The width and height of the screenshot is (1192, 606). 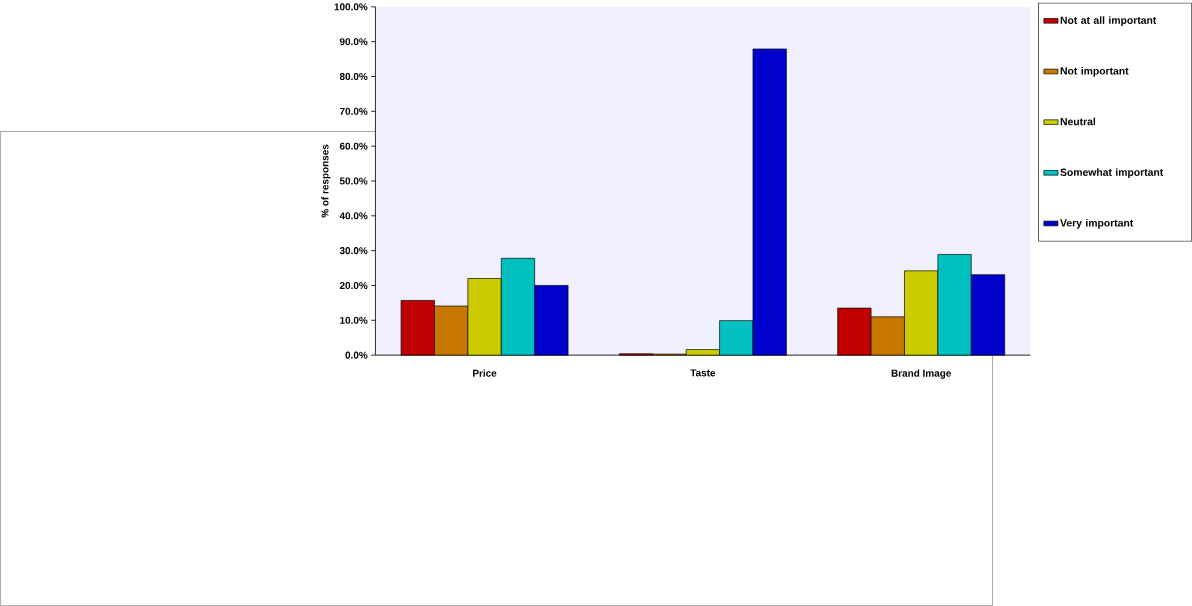 I want to click on y-tick-label: 60.0%, so click(x=353, y=146).